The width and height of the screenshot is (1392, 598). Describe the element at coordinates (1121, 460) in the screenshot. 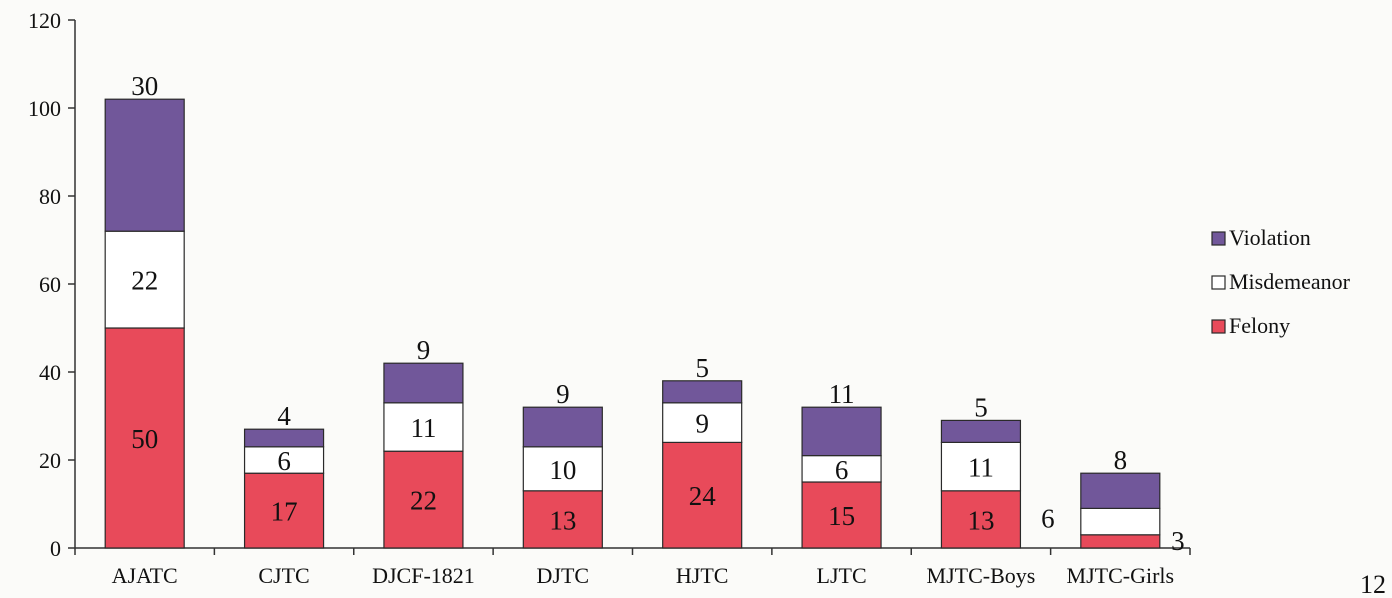

I see `data-label: 8` at that location.